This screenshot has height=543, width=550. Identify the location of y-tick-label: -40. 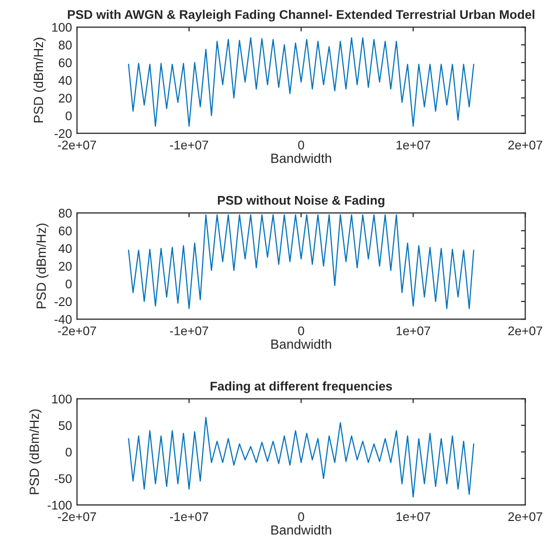
(63, 319).